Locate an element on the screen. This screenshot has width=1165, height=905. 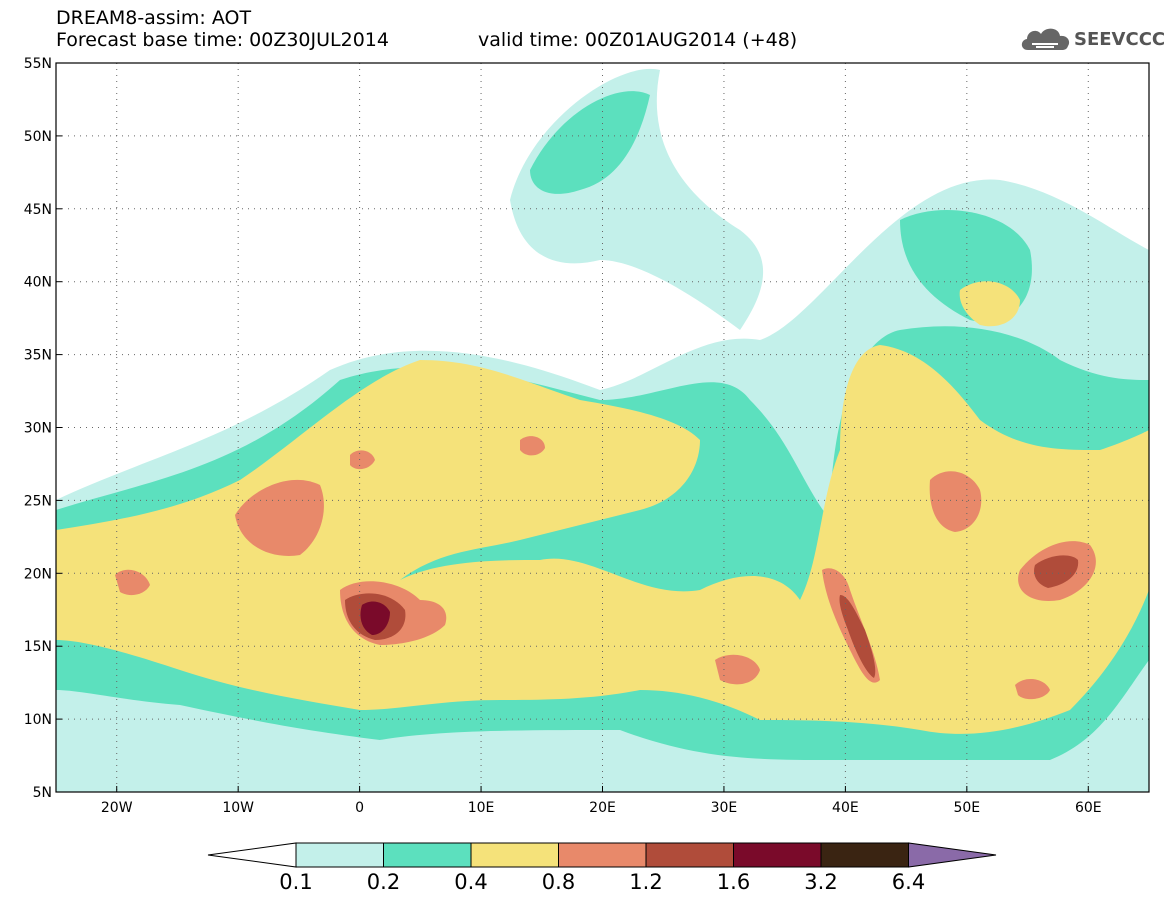
colorbar-label: 0.2 is located at coordinates (383, 882).